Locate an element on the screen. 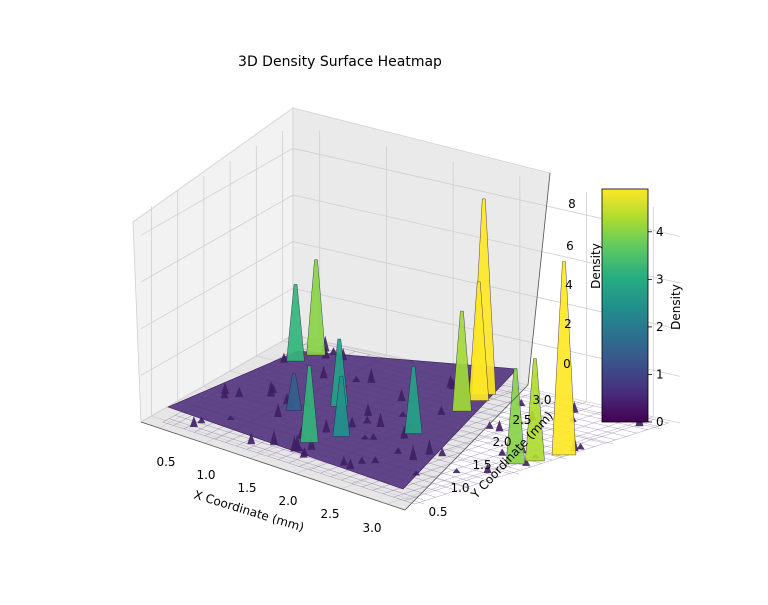  x-tick-label: 2.5 is located at coordinates (329, 514).